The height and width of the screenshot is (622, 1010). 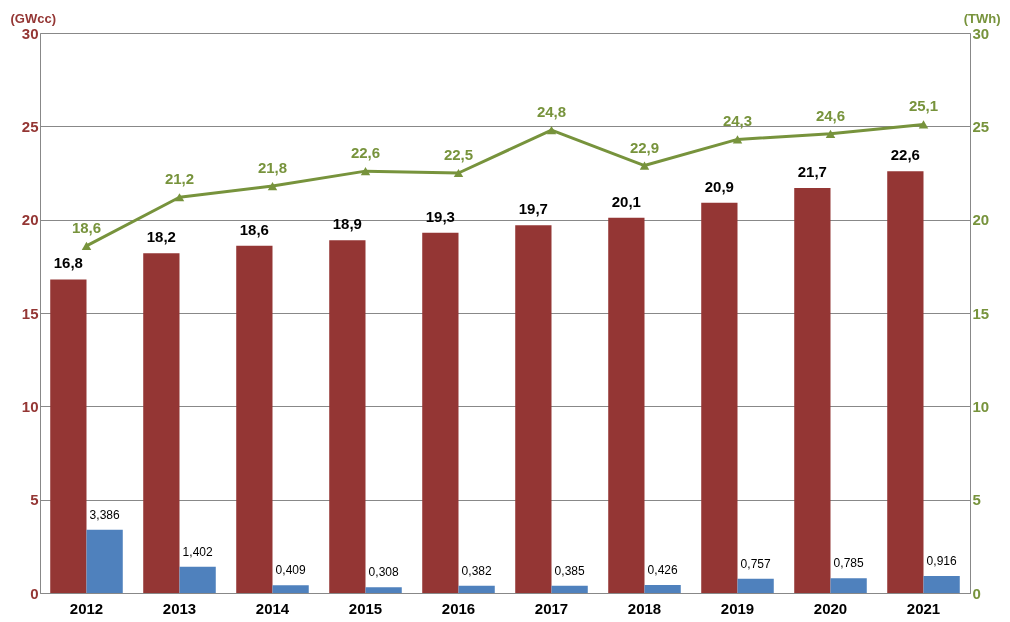 What do you see at coordinates (662, 570) in the screenshot?
I see `data-label: 0,426` at bounding box center [662, 570].